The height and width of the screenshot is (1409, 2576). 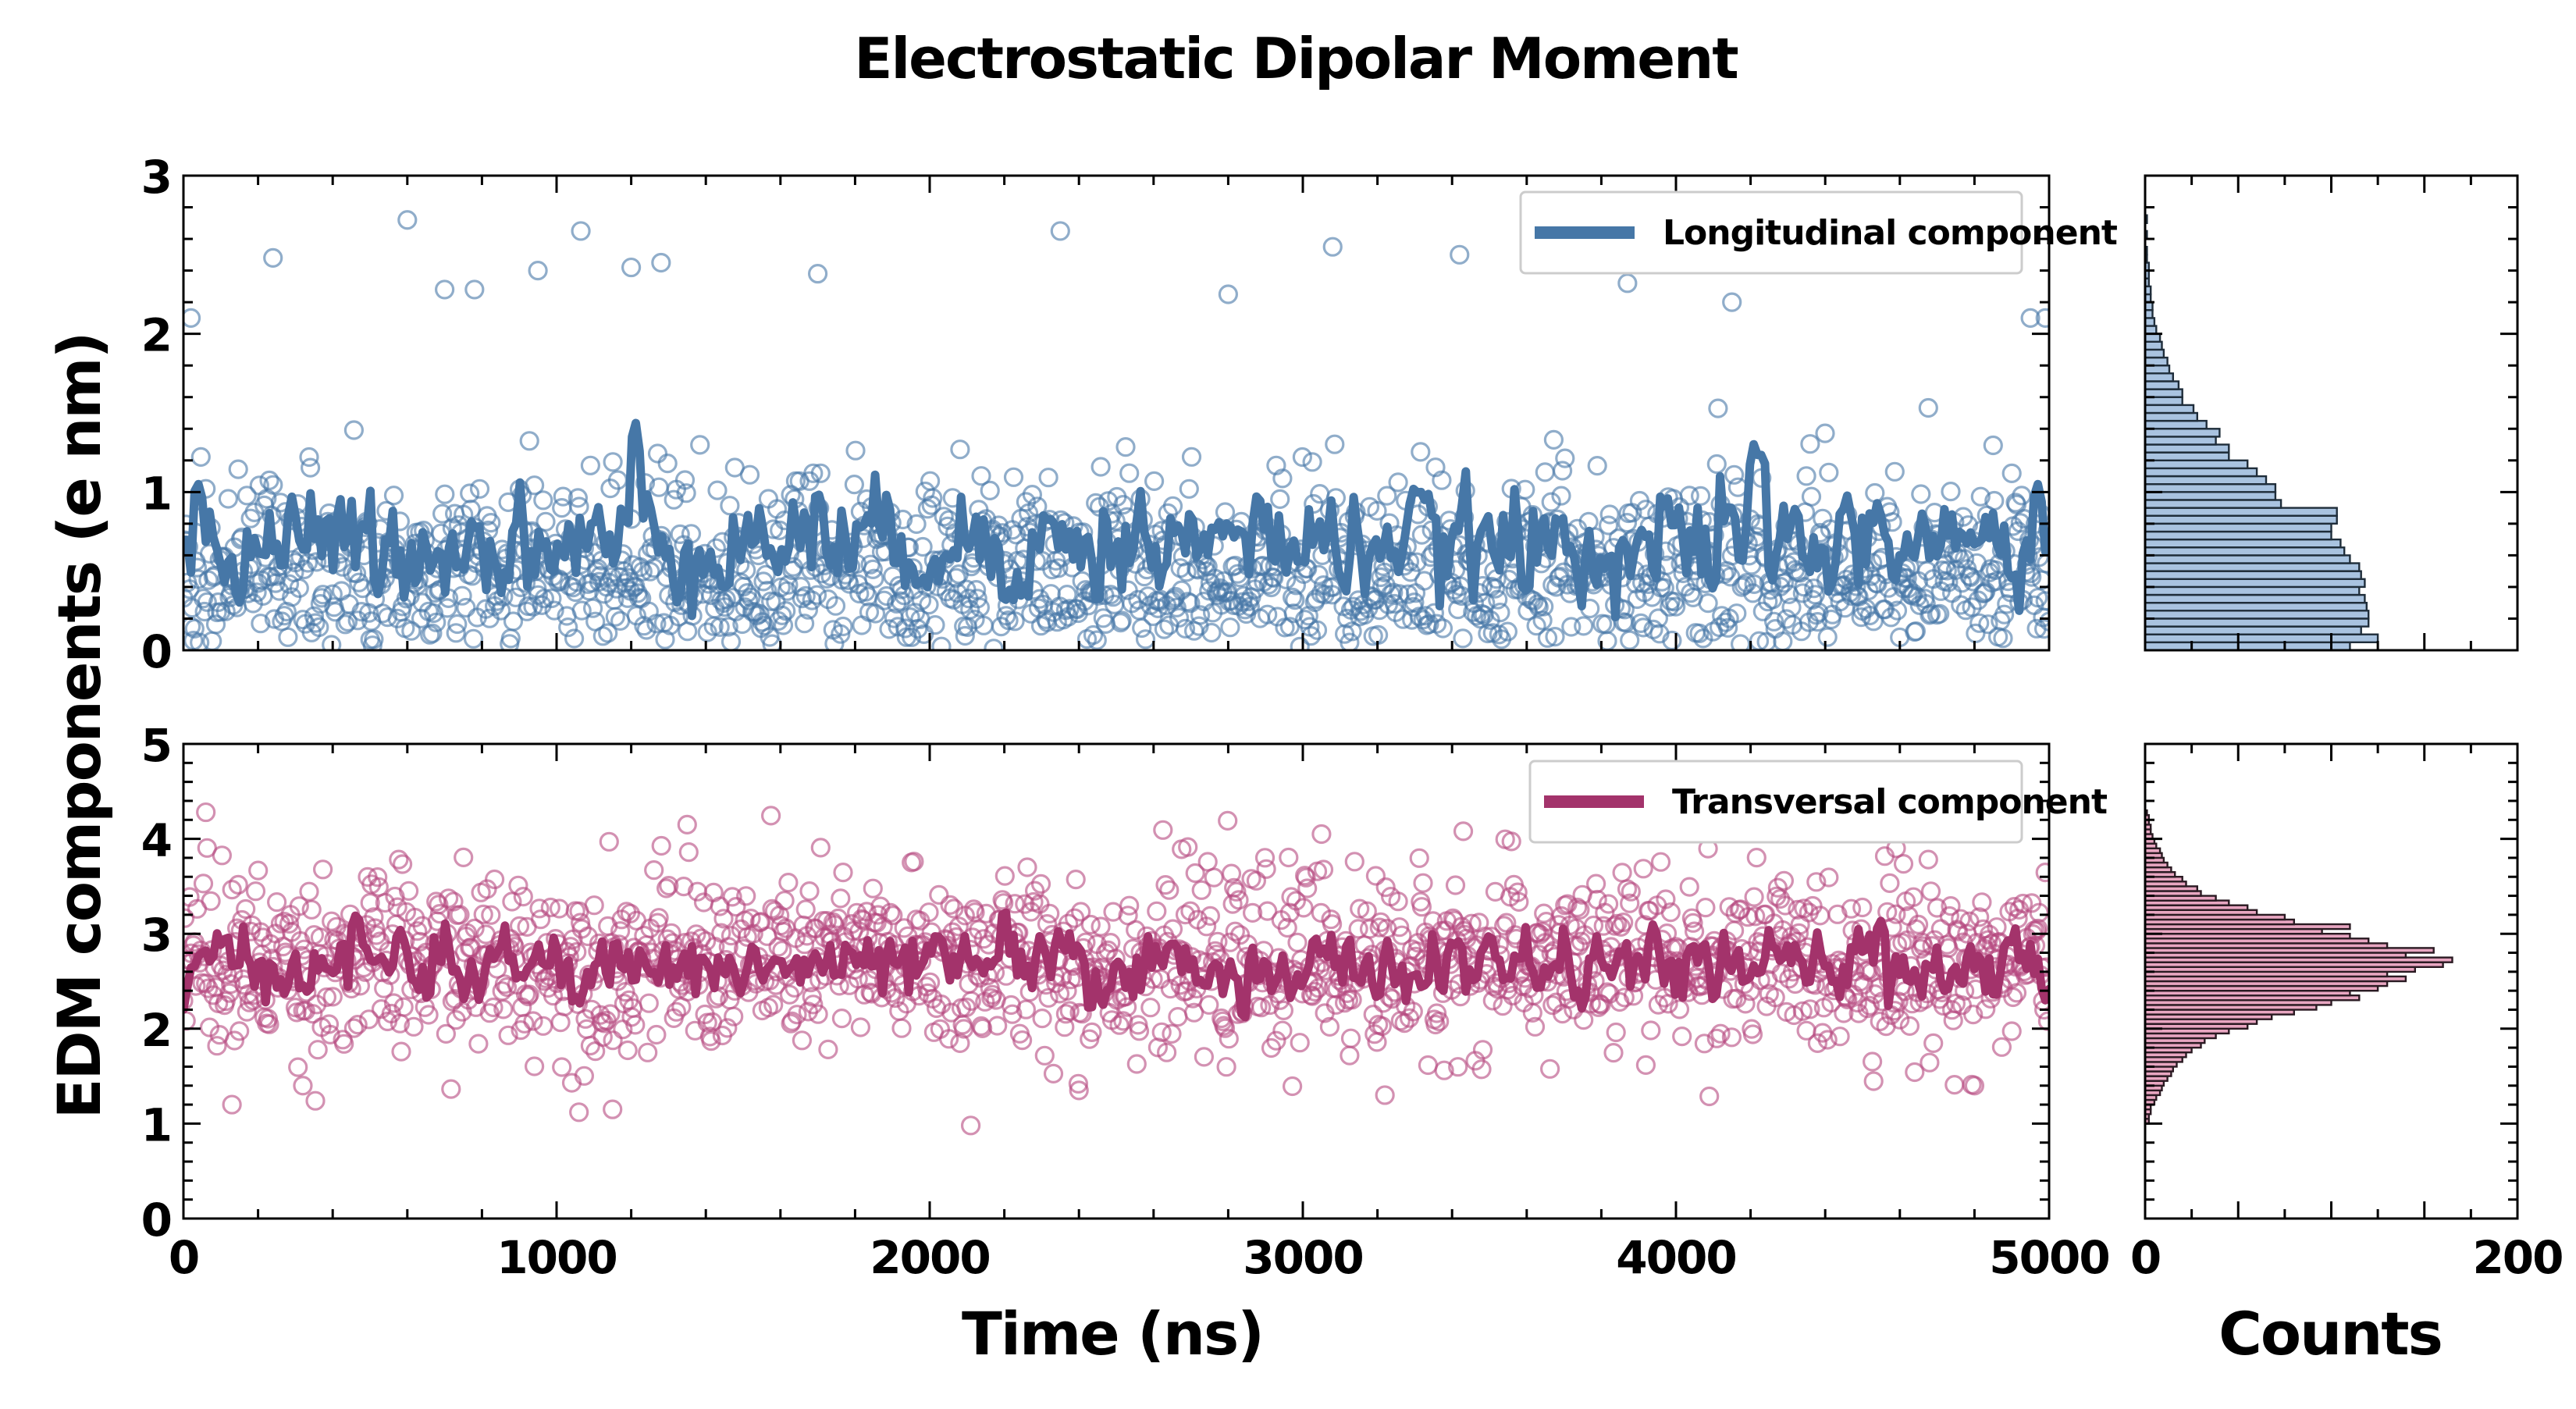 What do you see at coordinates (2517, 1257) in the screenshot?
I see `hist-bottom-axis-xtick-label: 200` at bounding box center [2517, 1257].